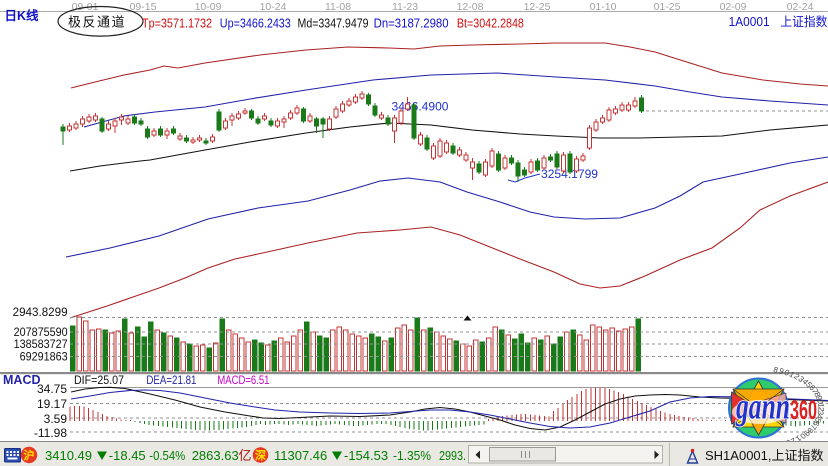 The height and width of the screenshot is (466, 828). Describe the element at coordinates (338, 7) in the screenshot. I see `svg-text: 11-08` at that location.